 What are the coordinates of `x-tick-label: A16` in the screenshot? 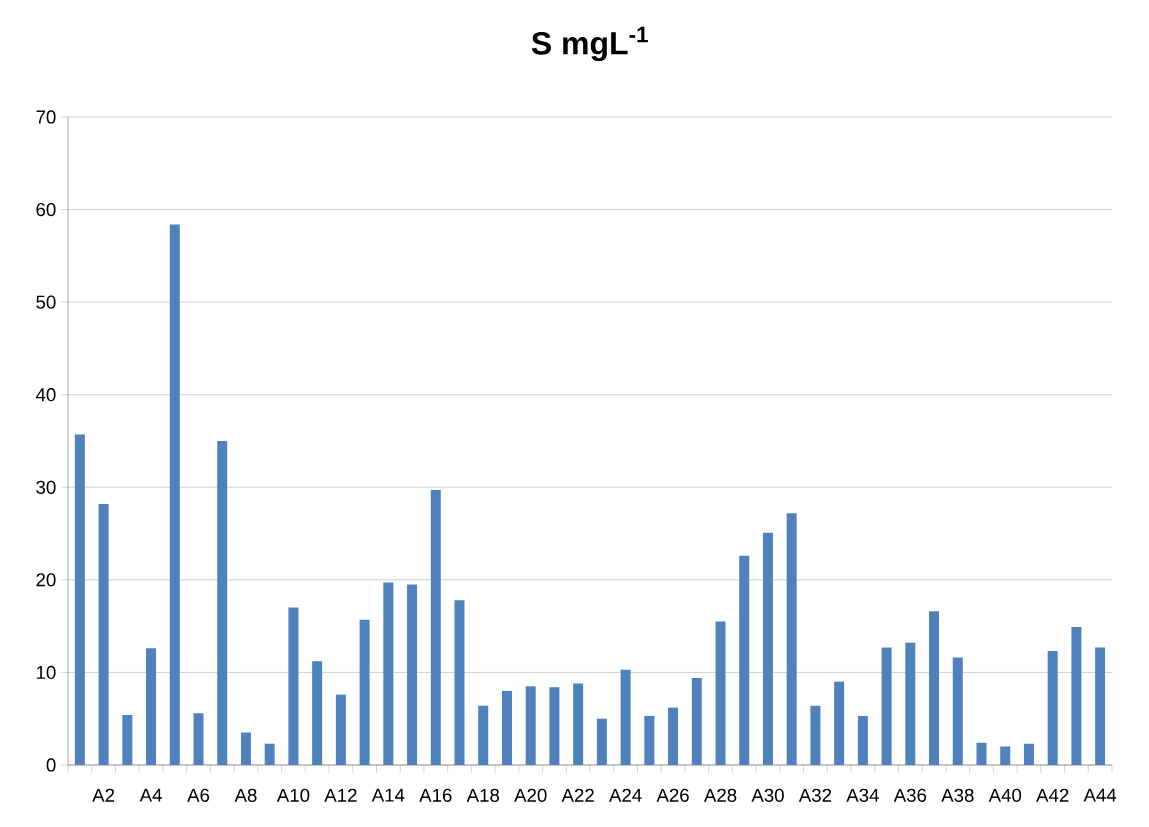 It's located at (435, 795).